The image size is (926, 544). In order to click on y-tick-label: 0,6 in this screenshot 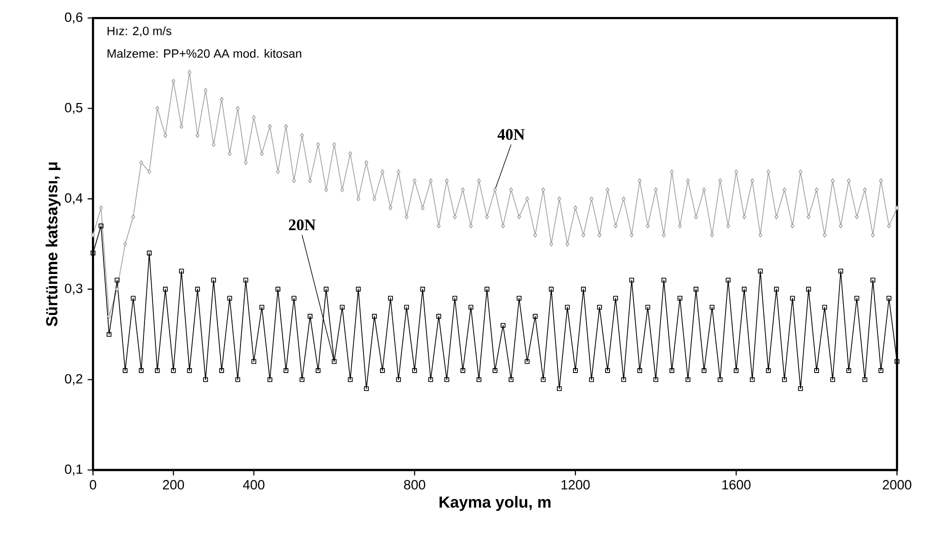, I will do `click(73, 18)`.